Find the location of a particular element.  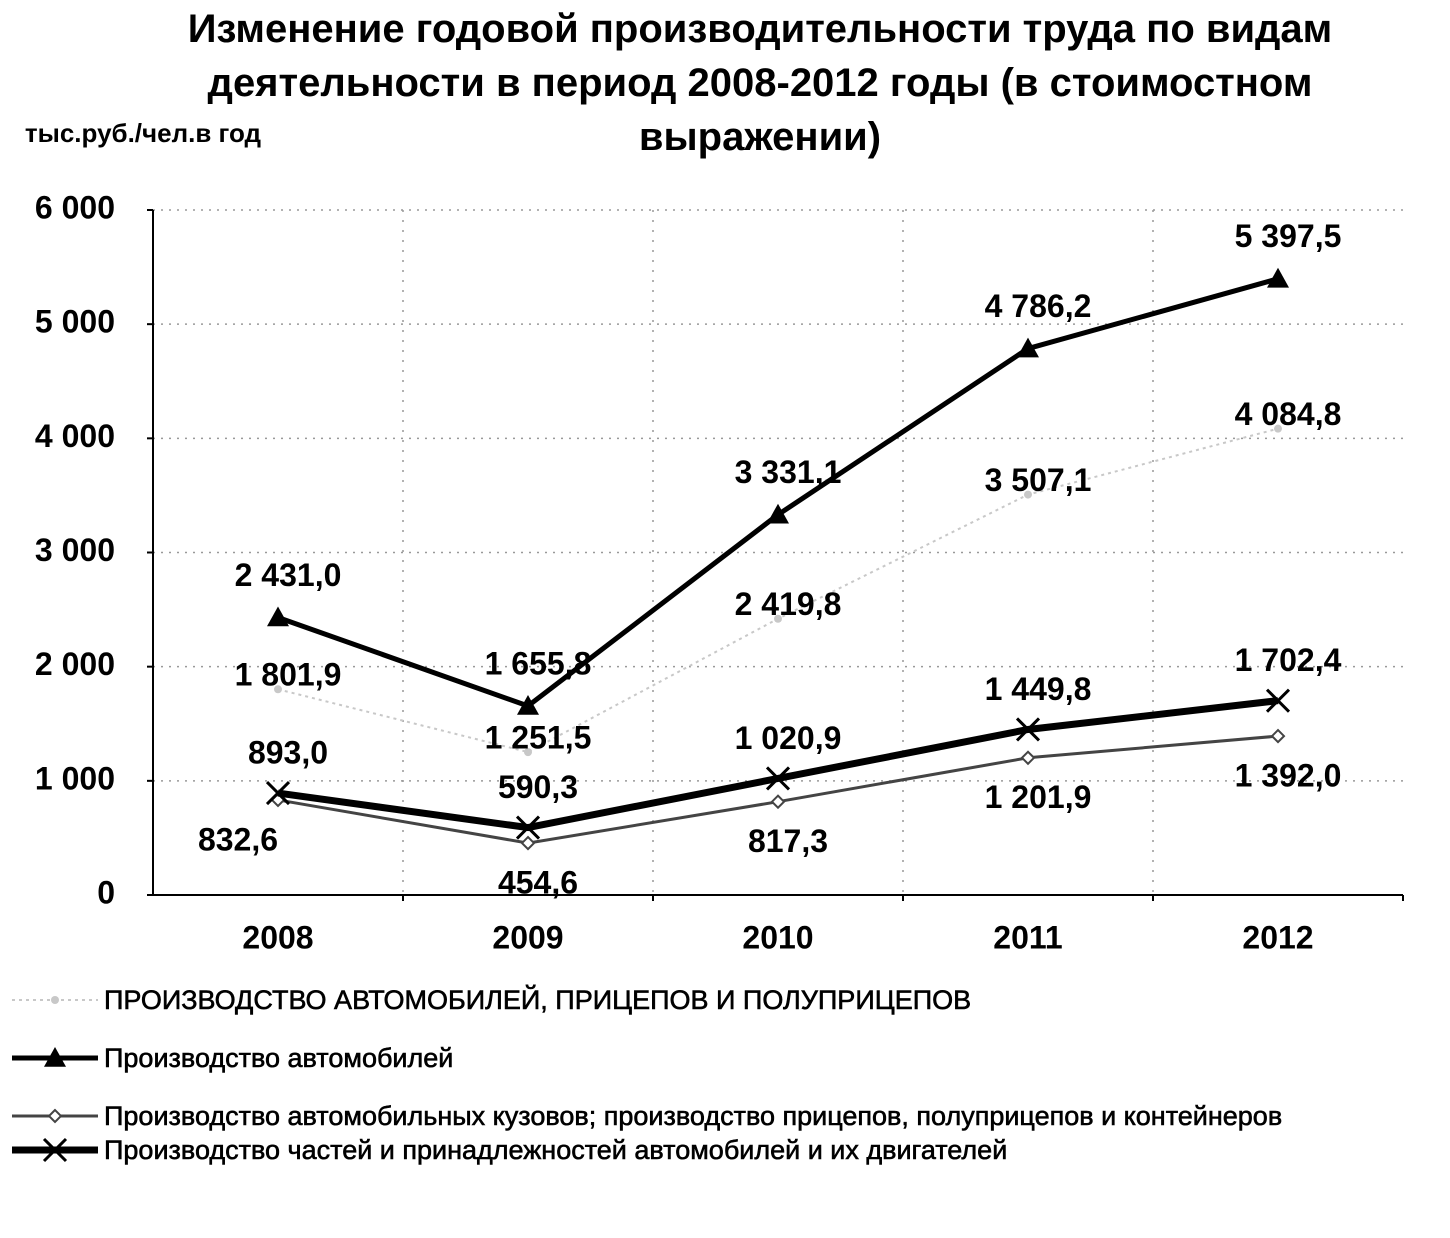

data-label: 4 786,2 is located at coordinates (1038, 306).